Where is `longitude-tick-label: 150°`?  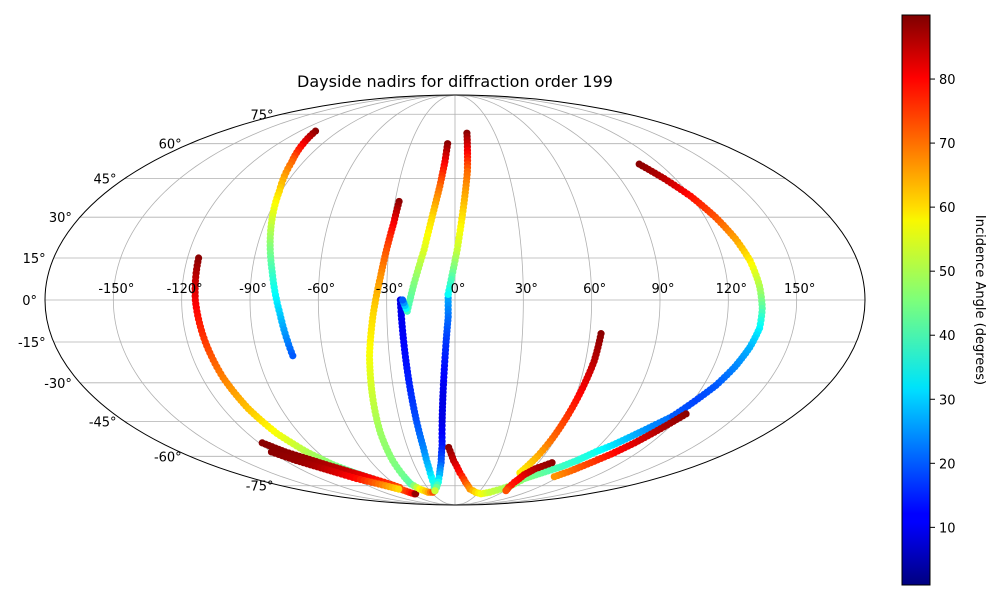 longitude-tick-label: 150° is located at coordinates (799, 289).